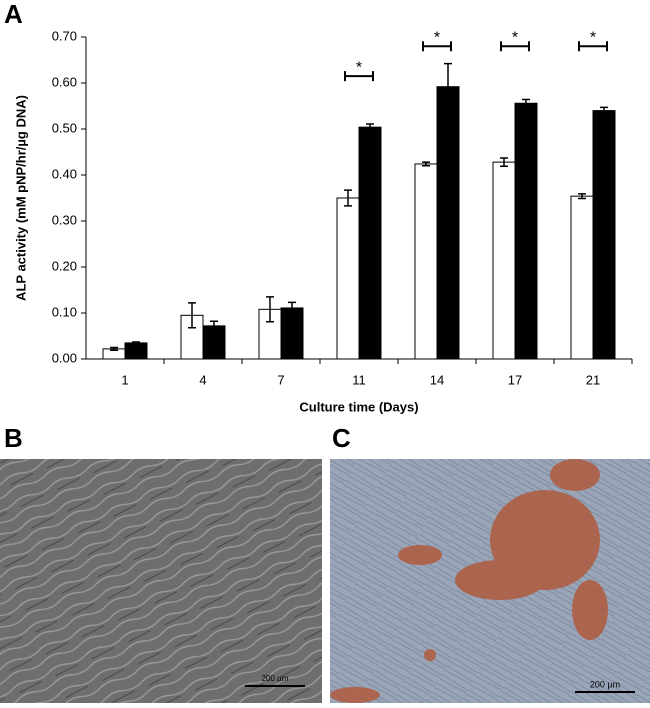 The image size is (650, 708). What do you see at coordinates (64, 127) in the screenshot?
I see `y-tick-label: 0.50` at bounding box center [64, 127].